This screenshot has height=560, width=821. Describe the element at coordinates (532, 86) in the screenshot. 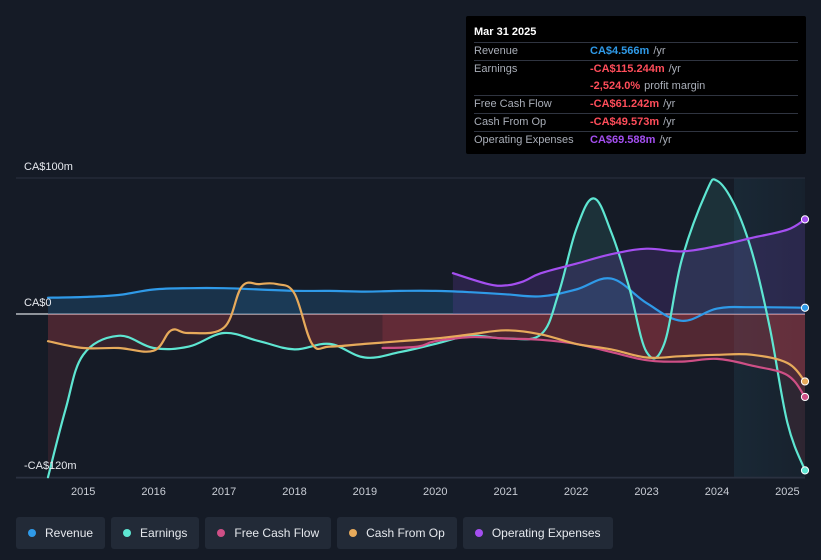

I see `tooltip-row-label` at that location.